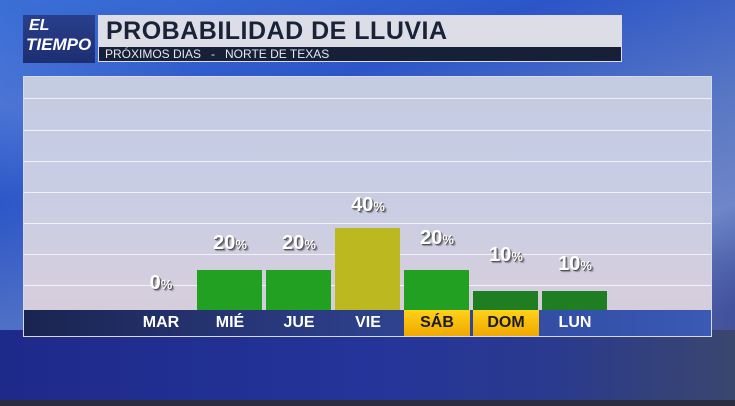 The width and height of the screenshot is (735, 406). What do you see at coordinates (277, 31) in the screenshot?
I see `chart-title: PROBABILIDAD DE LLUVIA` at bounding box center [277, 31].